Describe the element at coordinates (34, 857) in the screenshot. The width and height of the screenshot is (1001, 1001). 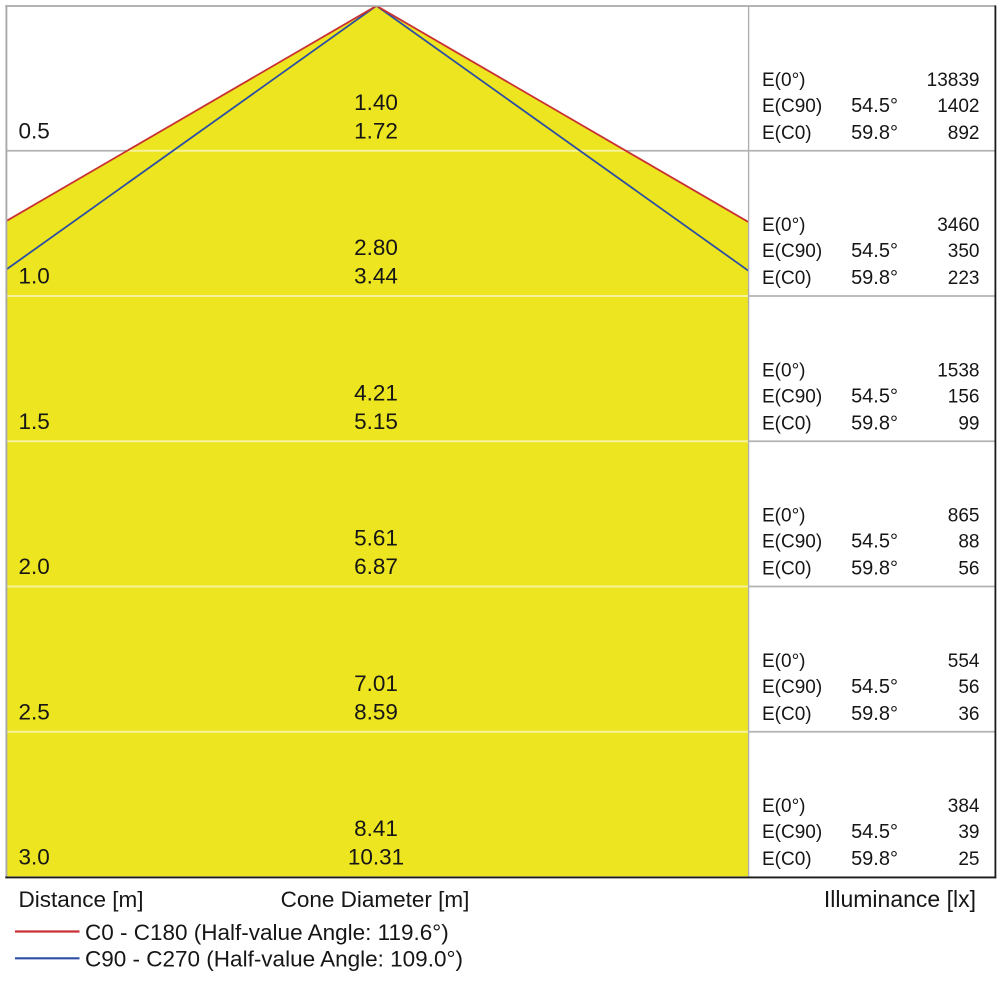
I see `svg-text: 3.0` at that location.